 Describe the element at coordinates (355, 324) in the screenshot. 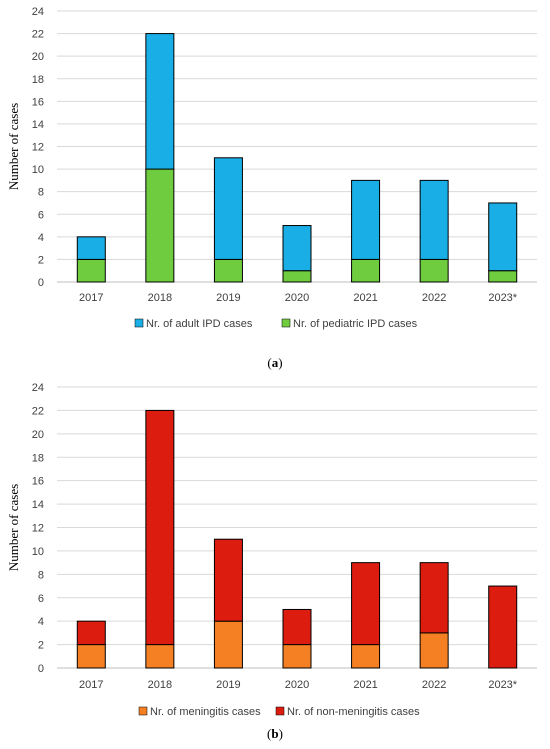

I see `legend-label: Nr. of pediatric IPD cases` at that location.